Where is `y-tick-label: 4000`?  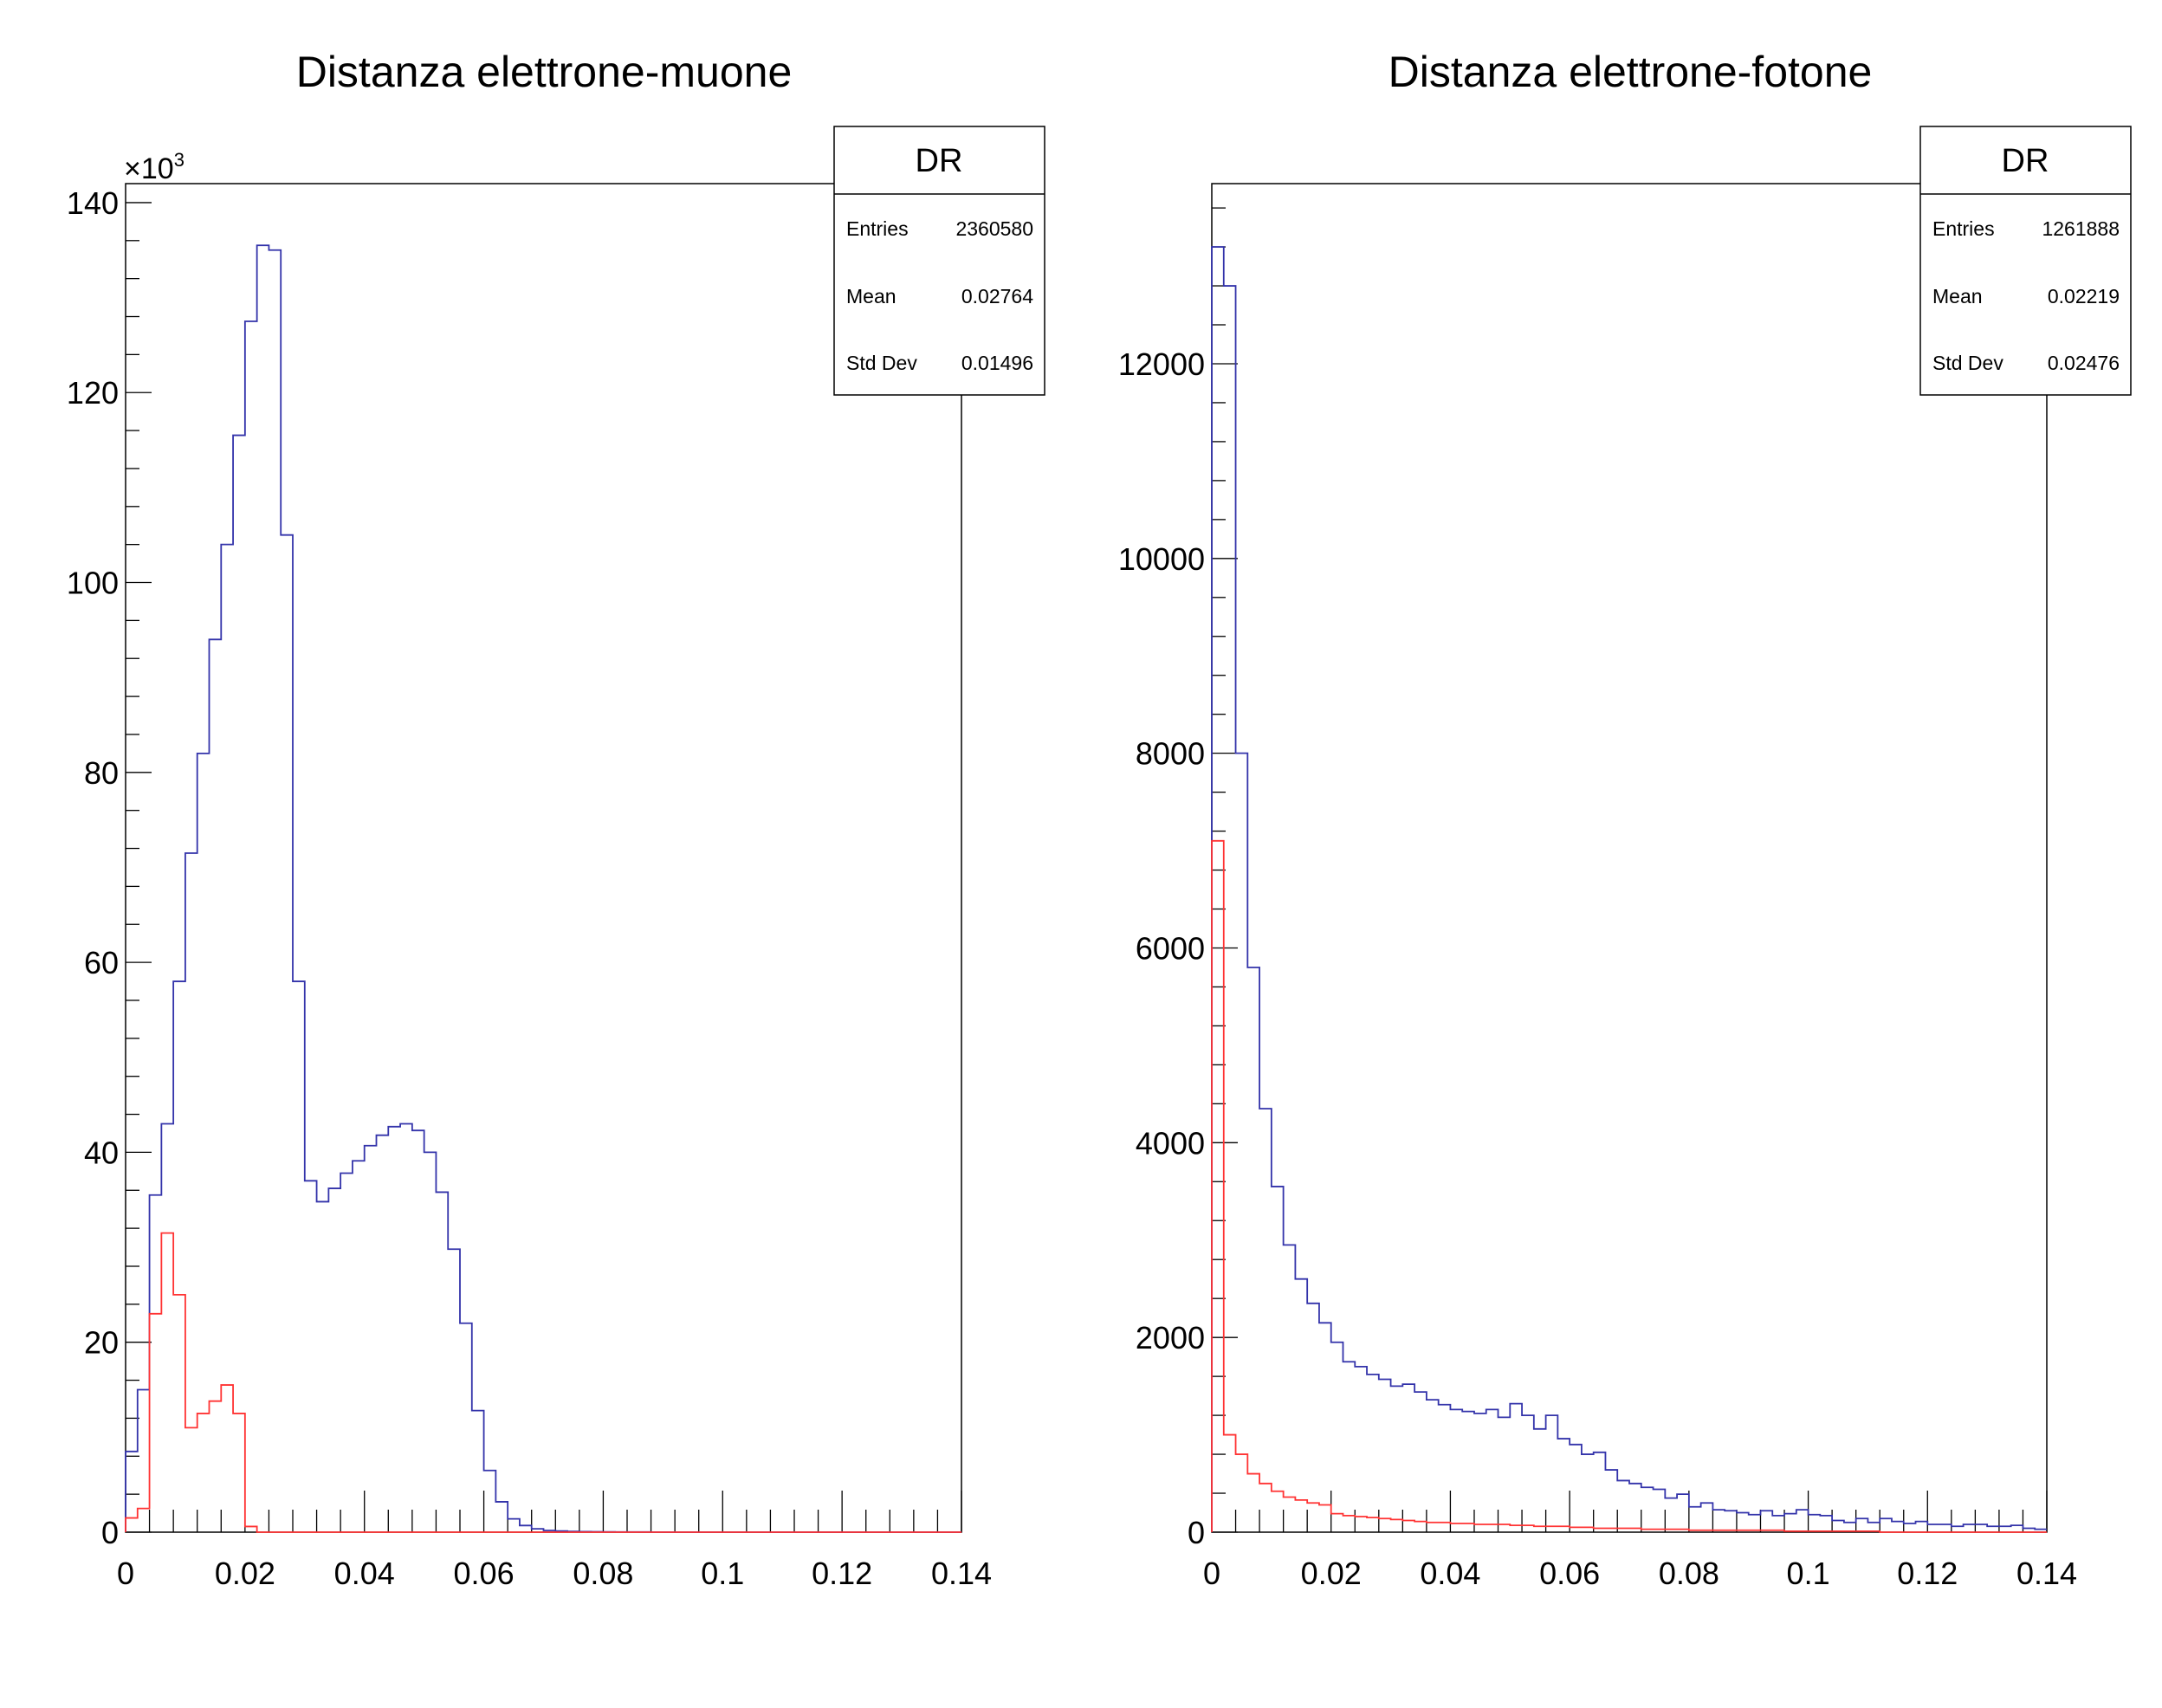 y-tick-label: 4000 is located at coordinates (1170, 1143).